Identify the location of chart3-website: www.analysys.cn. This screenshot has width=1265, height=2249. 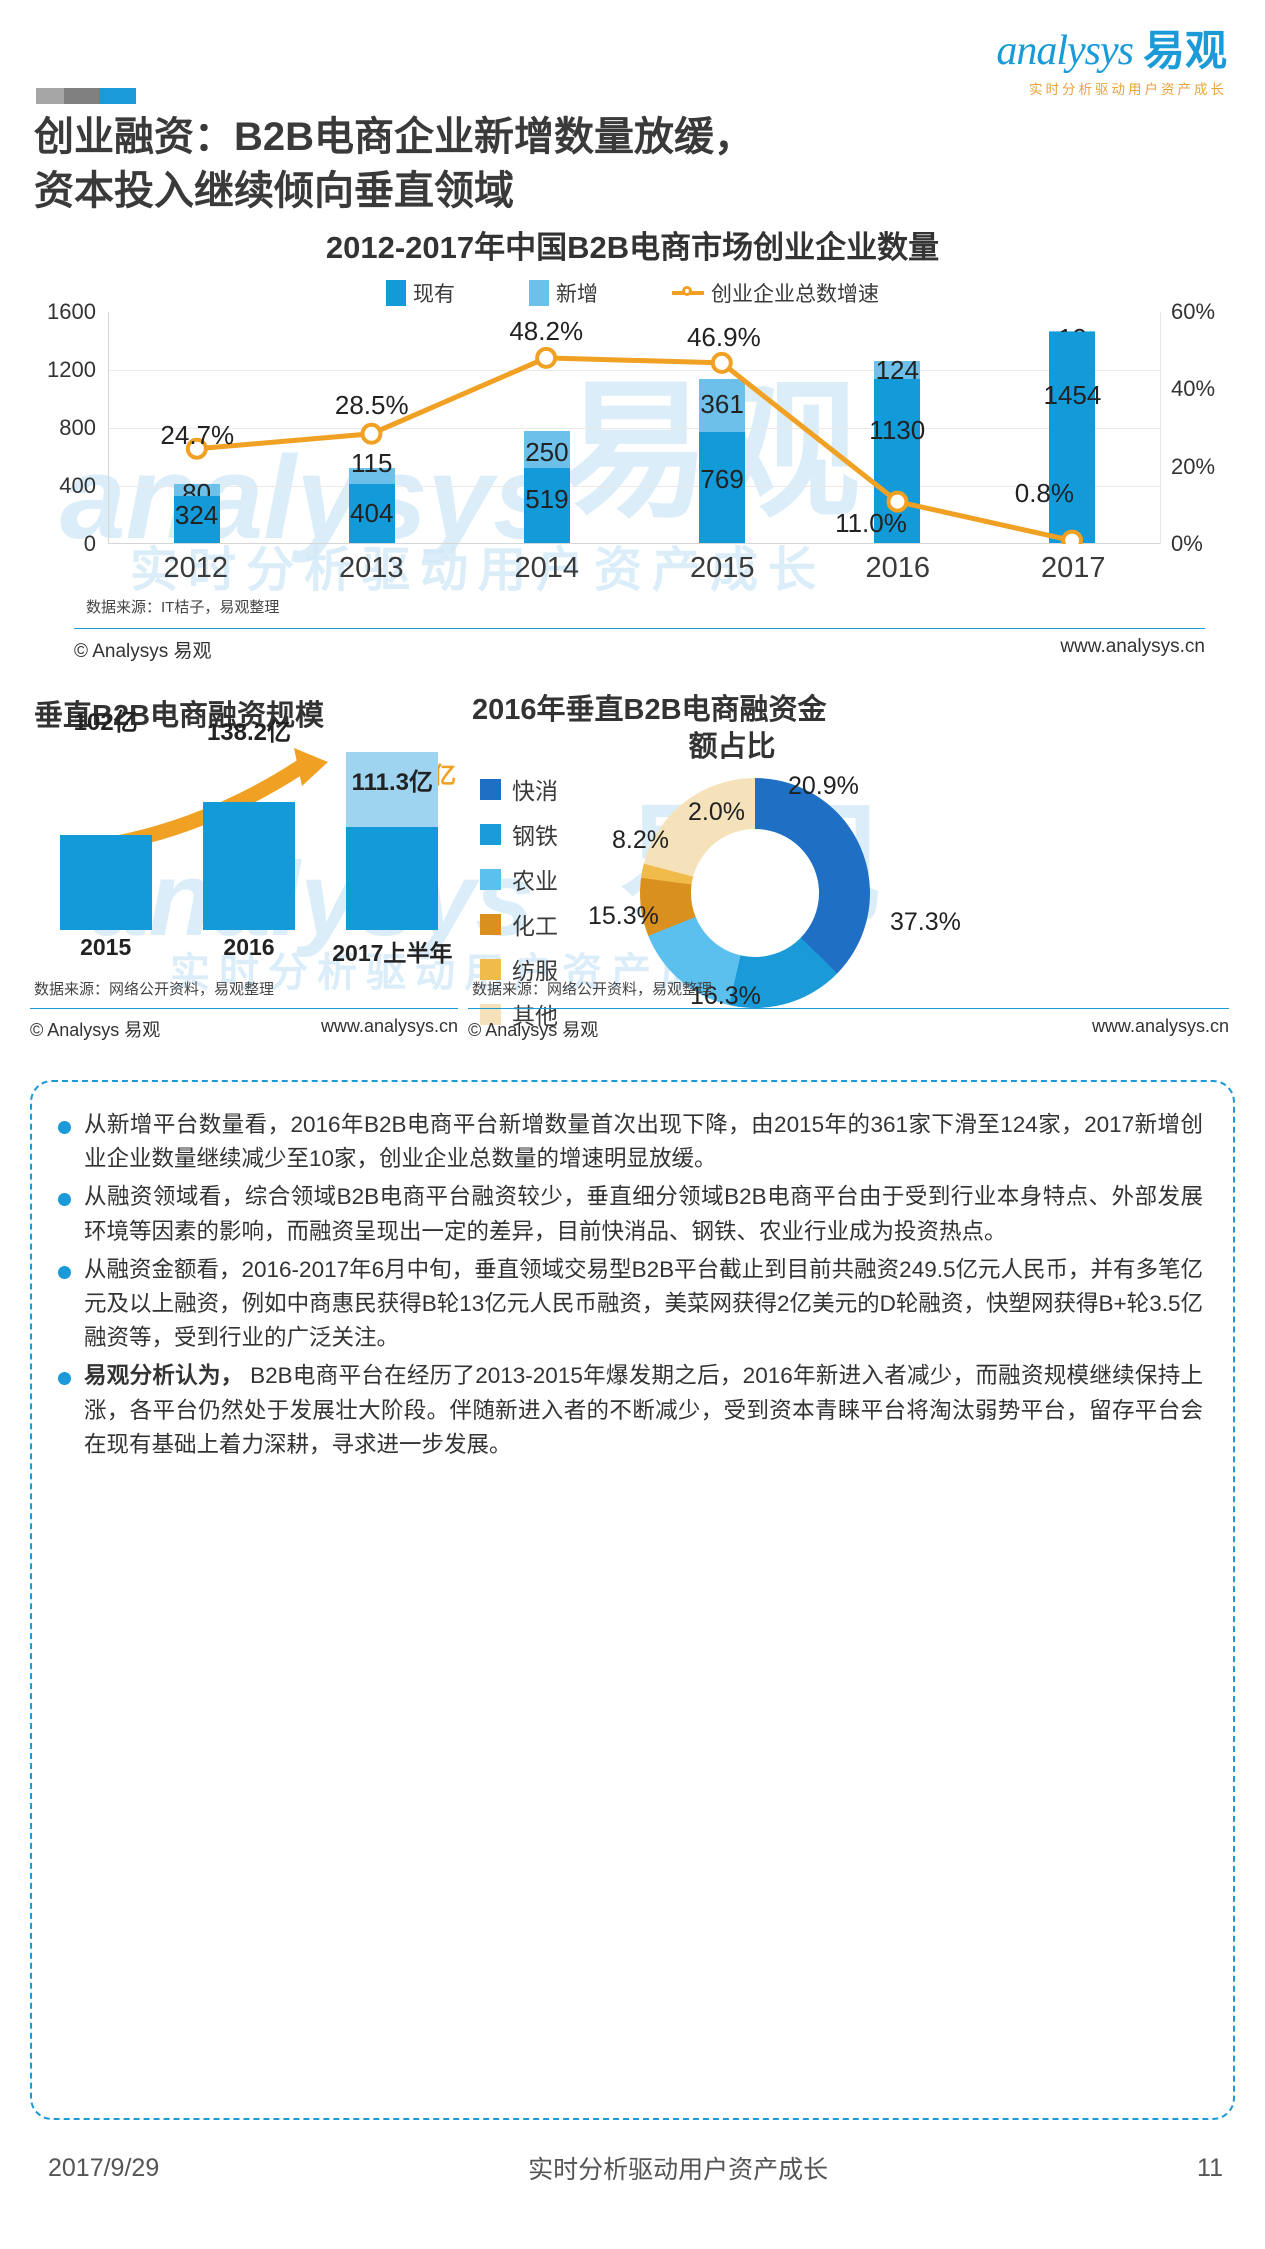
(1160, 1026).